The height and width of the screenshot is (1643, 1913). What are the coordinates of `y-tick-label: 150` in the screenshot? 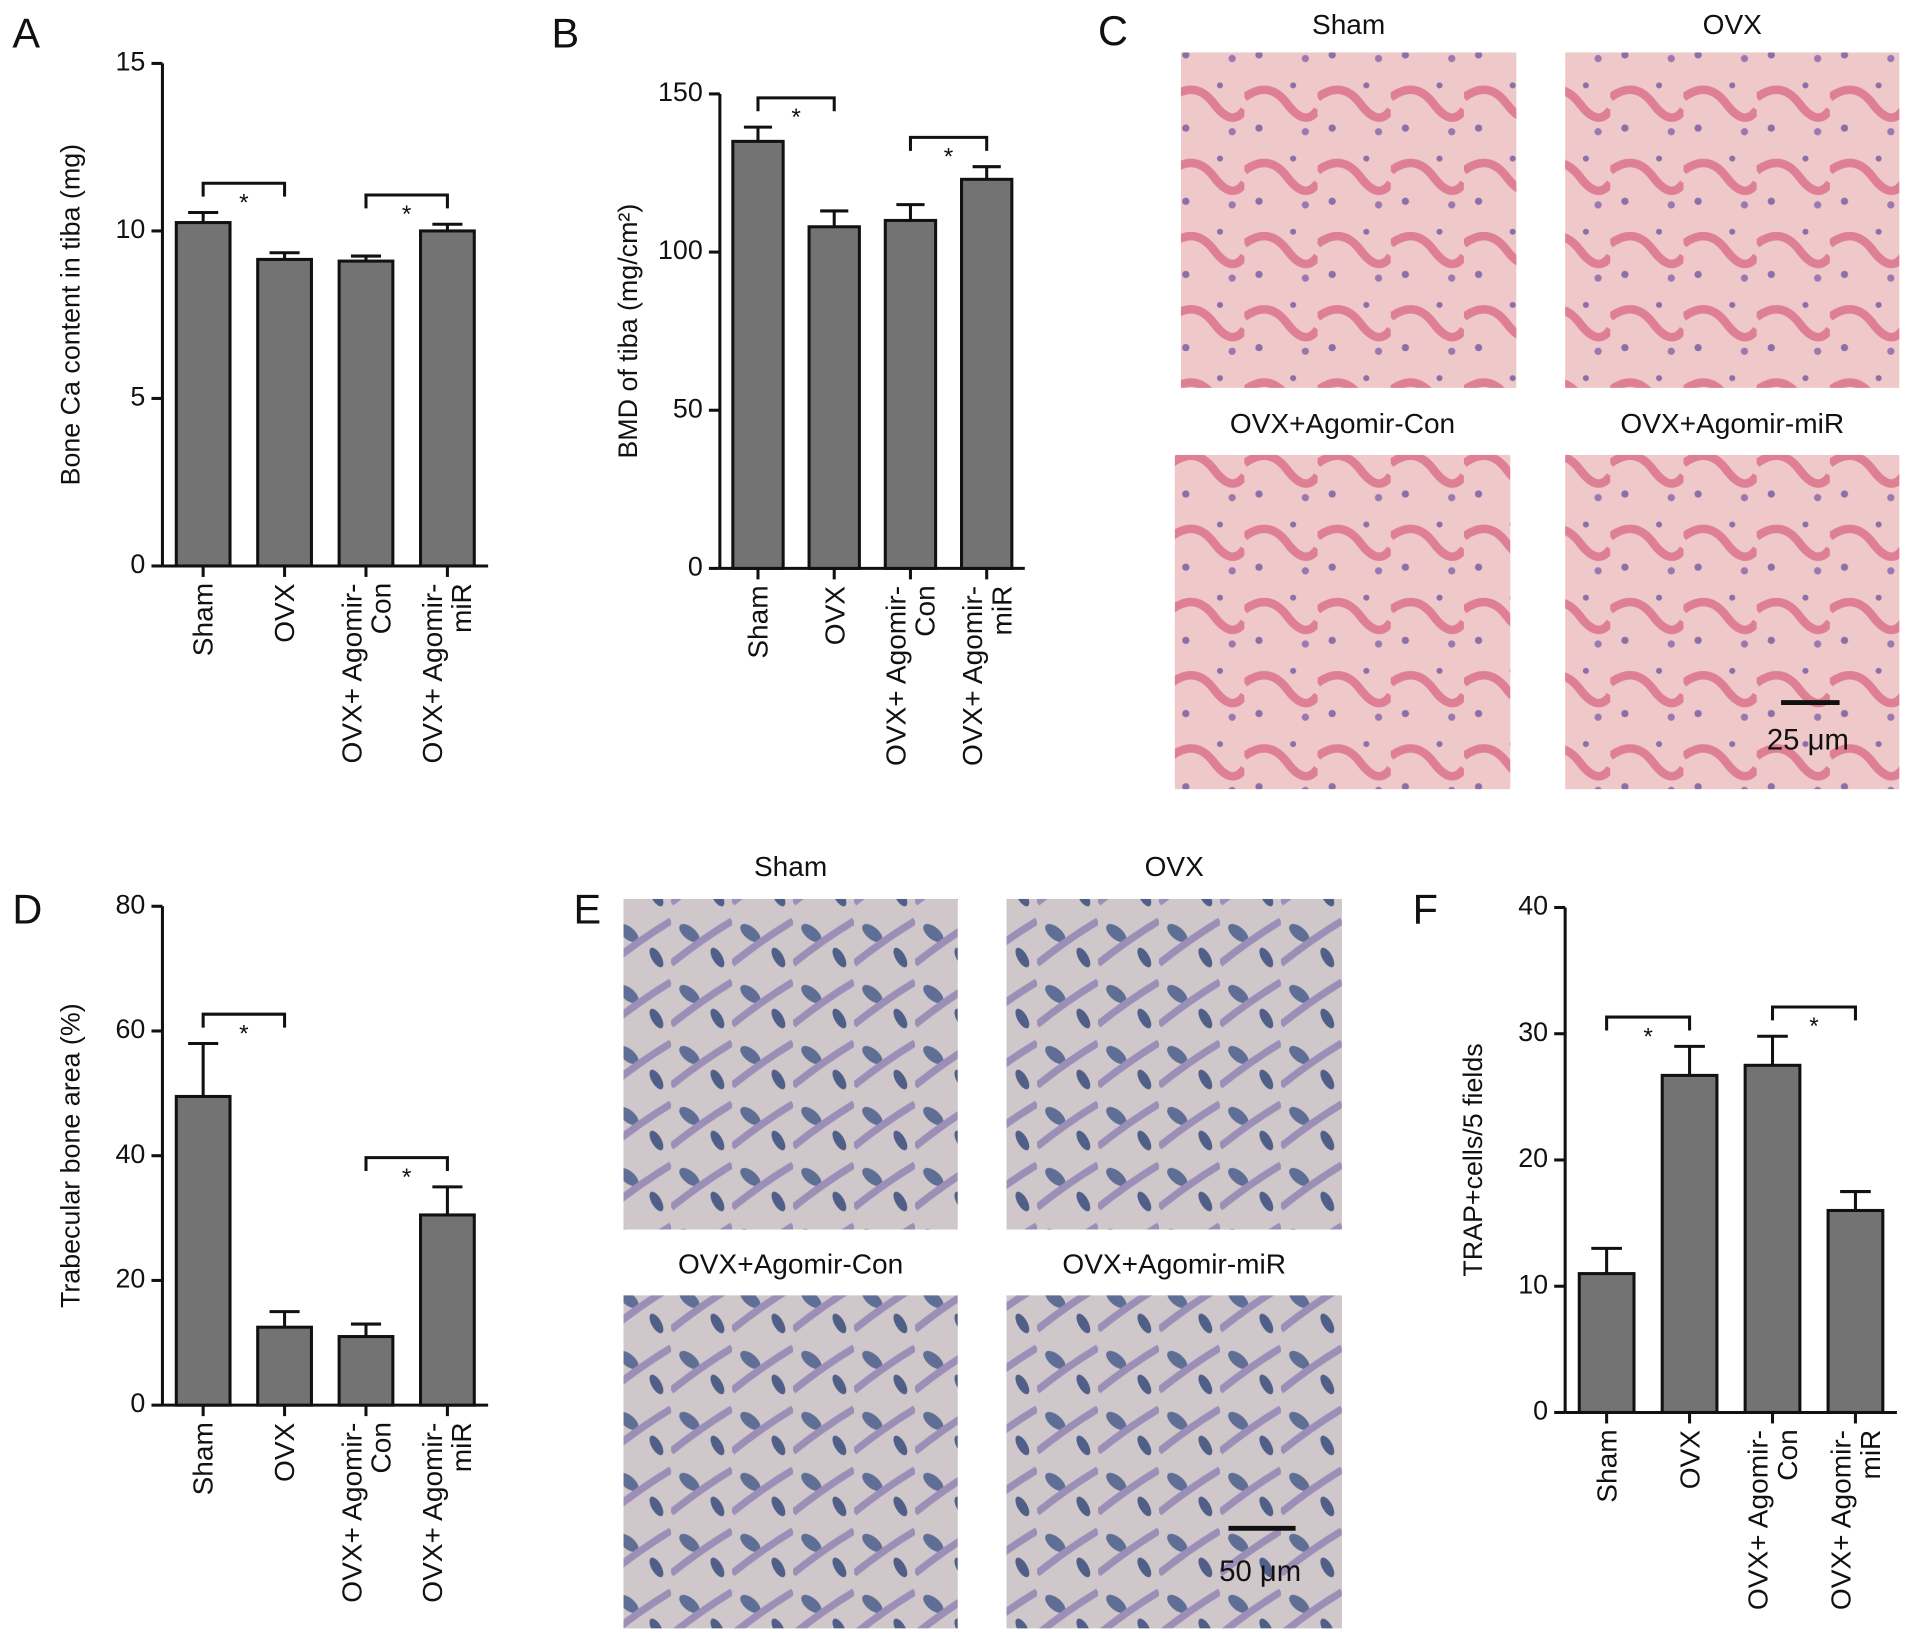 It's located at (680, 92).